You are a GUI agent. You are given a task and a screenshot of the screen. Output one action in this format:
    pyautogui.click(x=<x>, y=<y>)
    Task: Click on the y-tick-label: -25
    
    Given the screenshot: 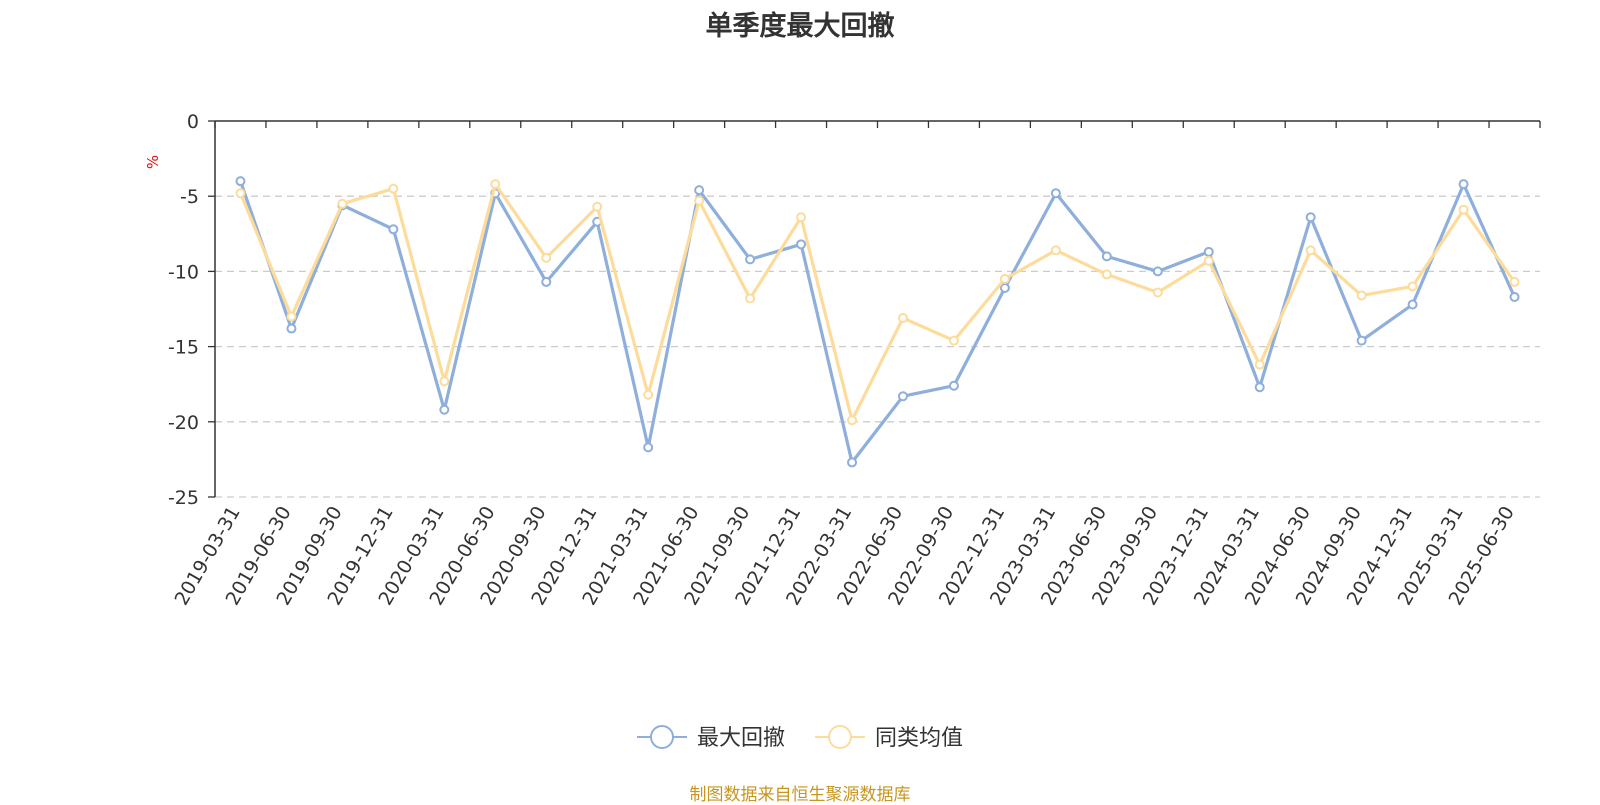 What is the action you would take?
    pyautogui.click(x=183, y=498)
    